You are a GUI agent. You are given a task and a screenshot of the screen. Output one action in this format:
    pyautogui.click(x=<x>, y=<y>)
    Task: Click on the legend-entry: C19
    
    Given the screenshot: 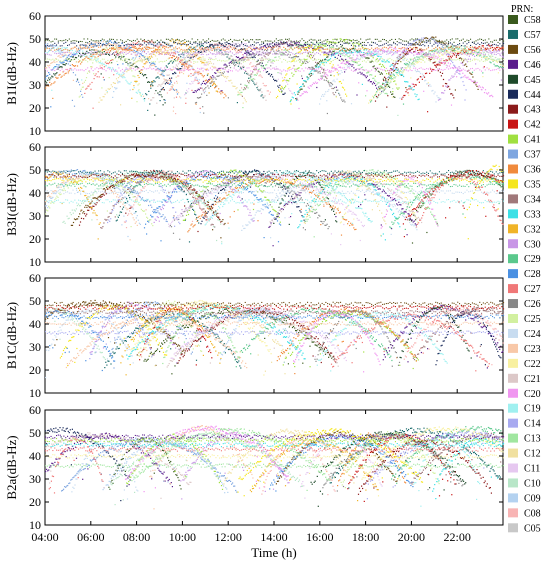 What is the action you would take?
    pyautogui.click(x=532, y=409)
    